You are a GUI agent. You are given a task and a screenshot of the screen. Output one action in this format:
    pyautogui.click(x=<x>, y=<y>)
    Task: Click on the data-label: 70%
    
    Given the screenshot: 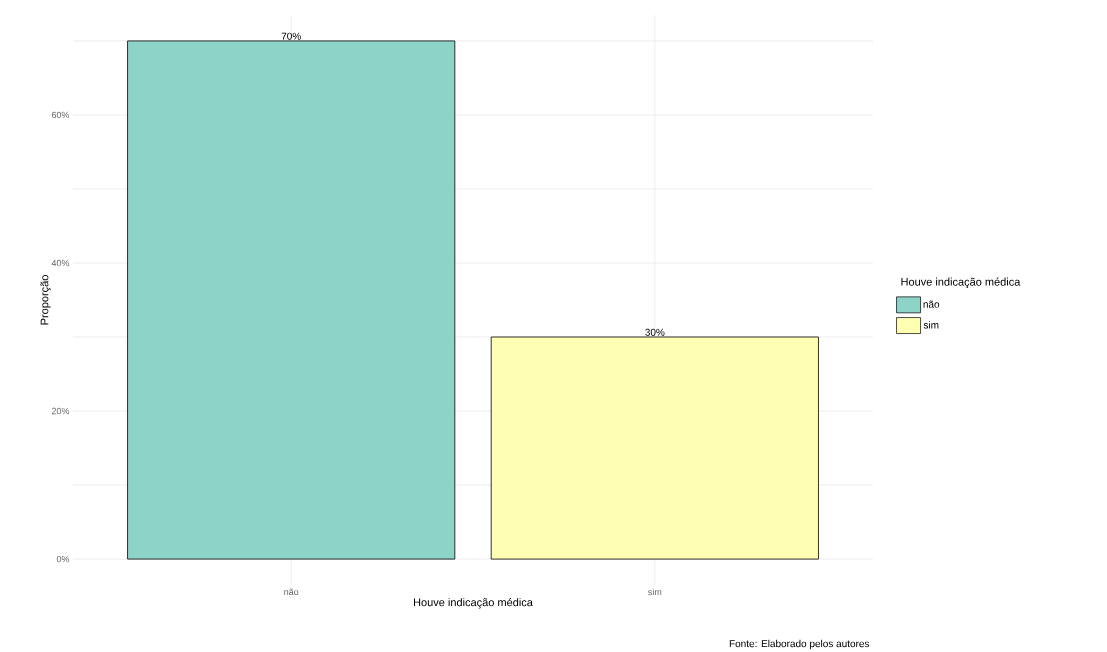 What is the action you would take?
    pyautogui.click(x=291, y=36)
    